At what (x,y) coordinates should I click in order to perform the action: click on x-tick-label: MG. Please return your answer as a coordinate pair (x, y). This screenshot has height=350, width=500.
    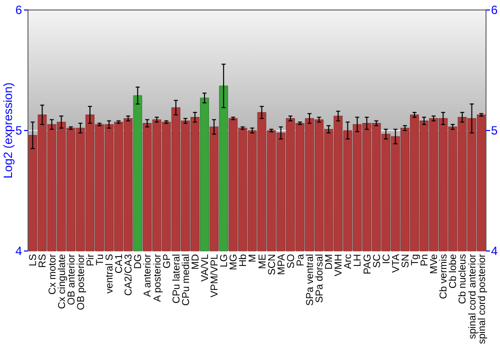
    Looking at the image, I should click on (234, 262).